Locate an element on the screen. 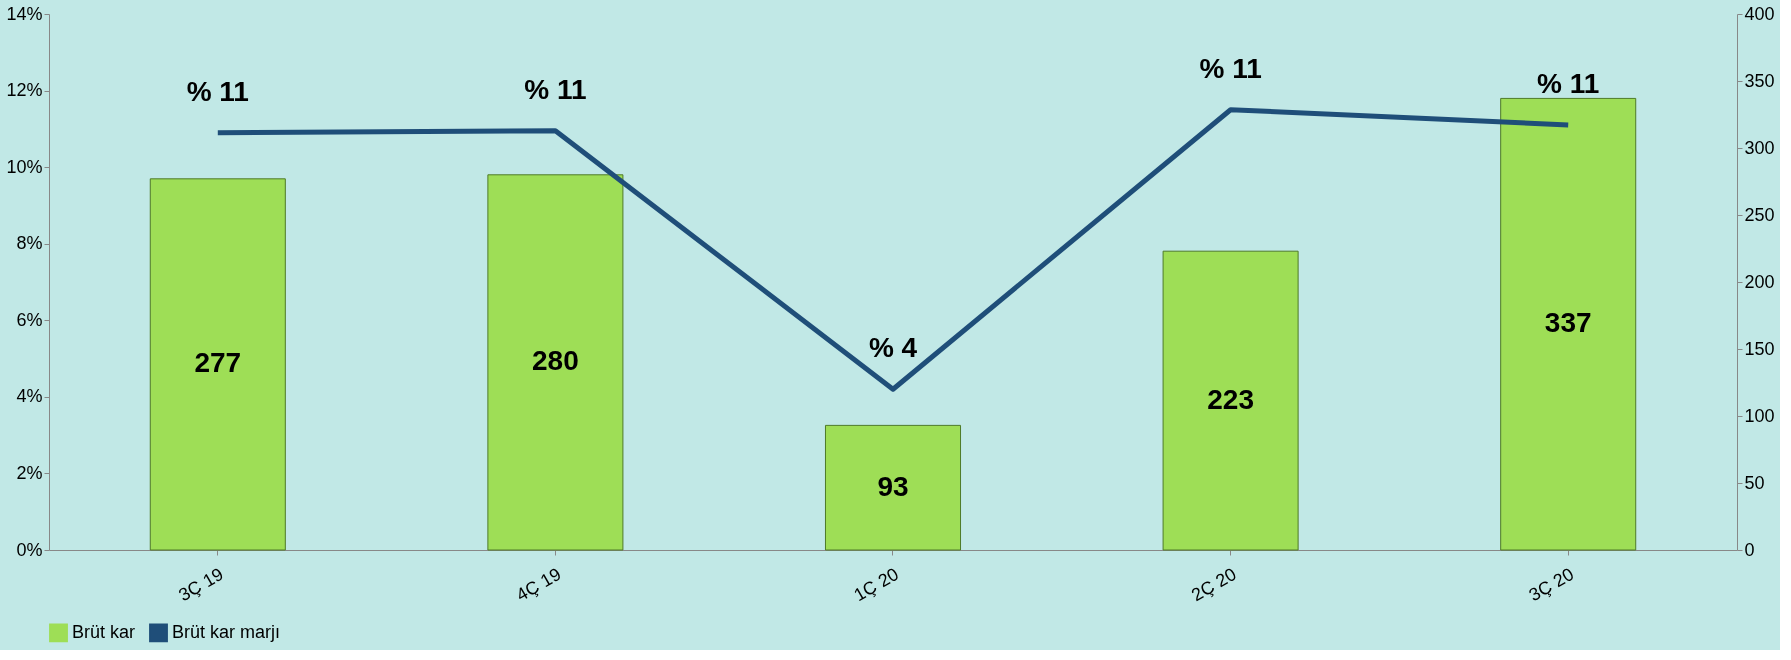 This screenshot has width=1791, height=660. y2-tick-label: 100 is located at coordinates (1759, 415).